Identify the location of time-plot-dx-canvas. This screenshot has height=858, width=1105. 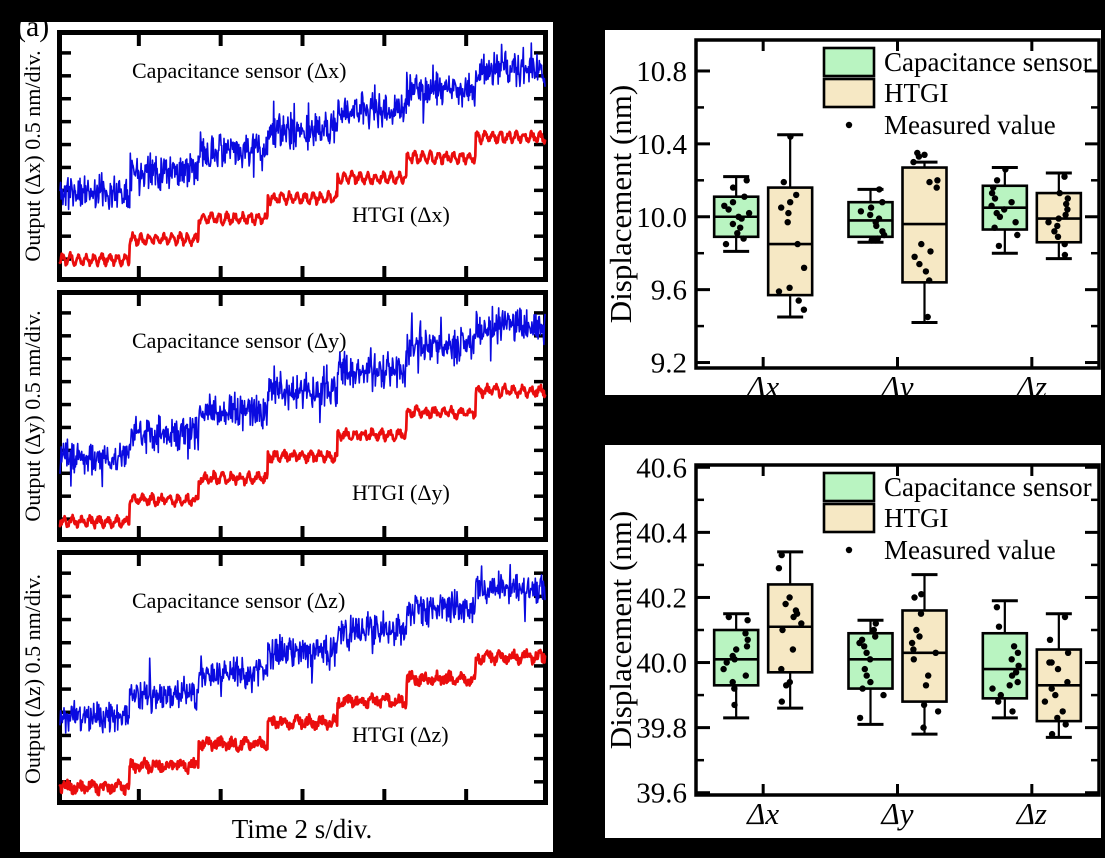
(302, 156).